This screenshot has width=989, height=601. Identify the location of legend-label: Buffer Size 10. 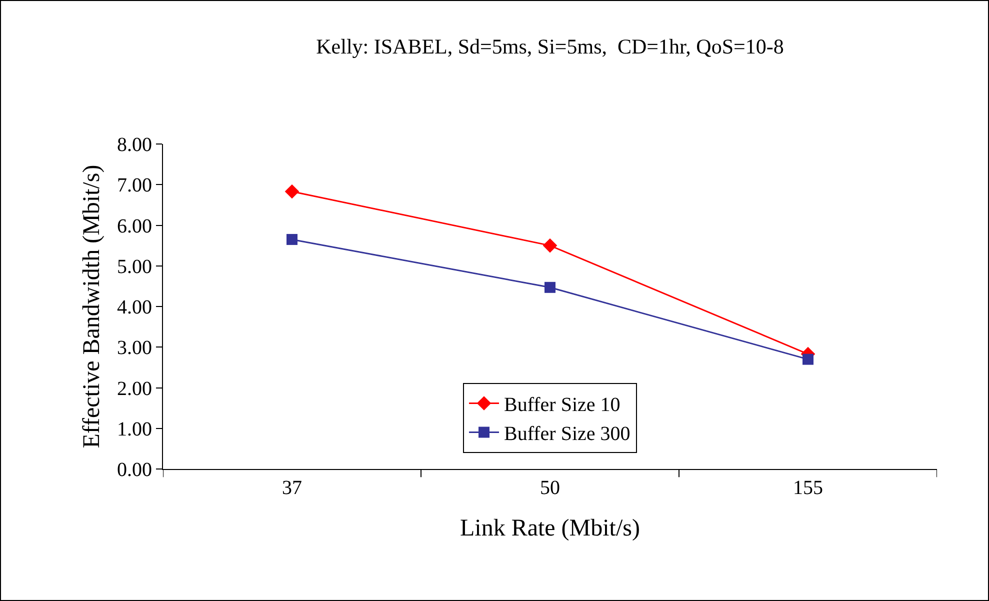
(562, 405).